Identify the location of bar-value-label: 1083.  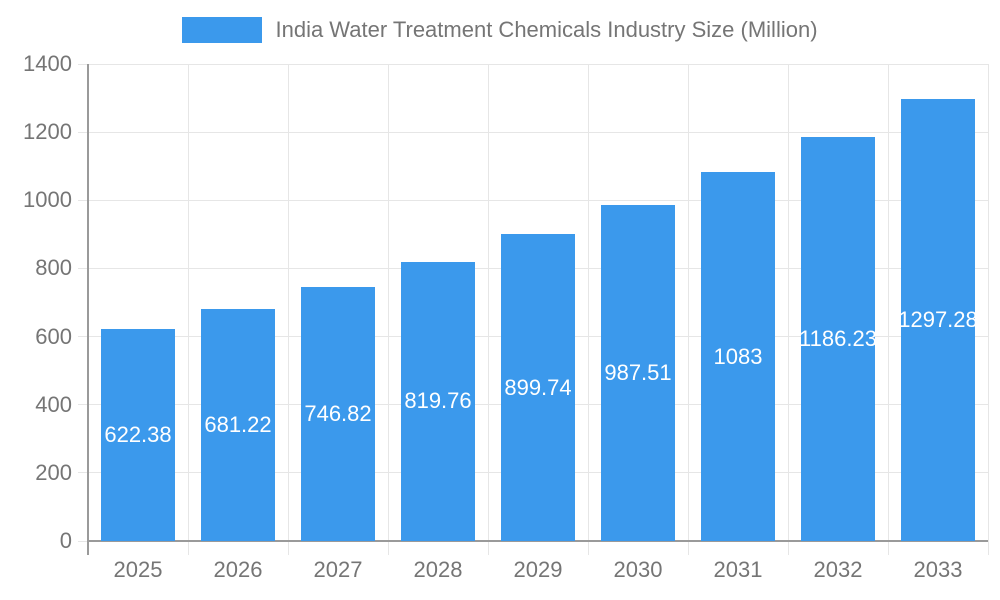
(738, 356).